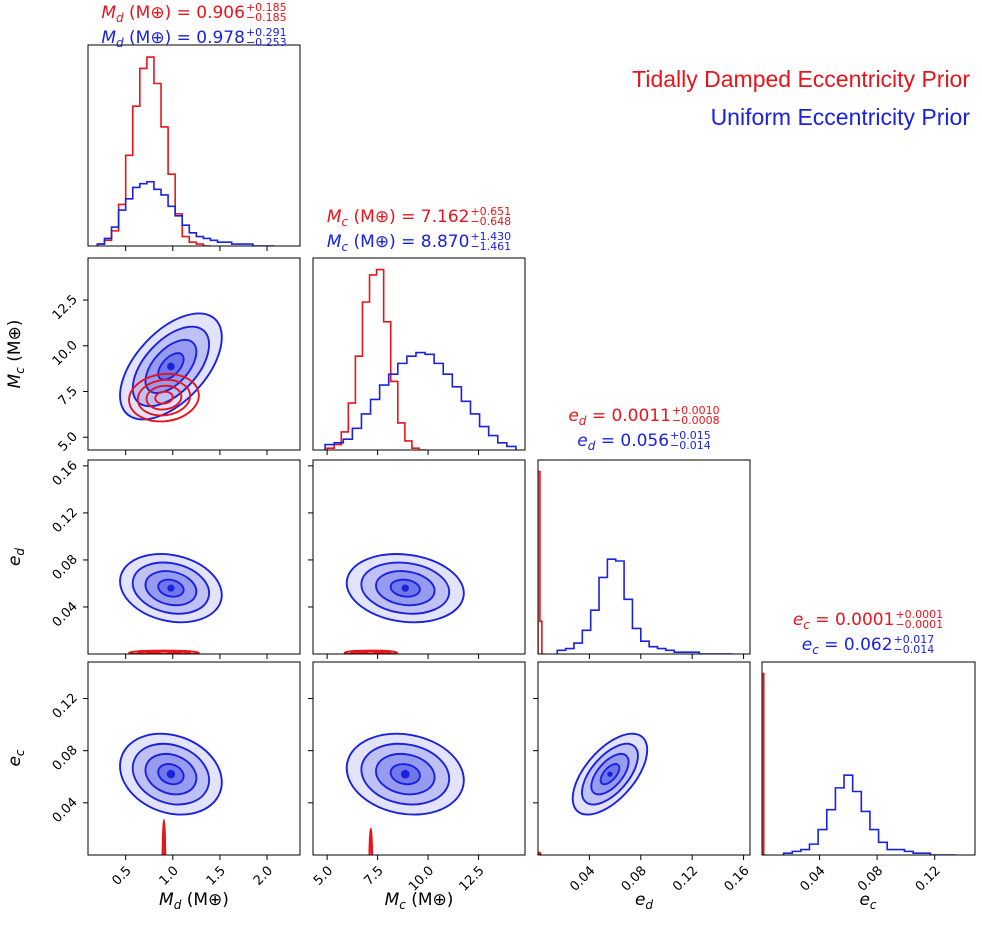 The image size is (982, 934). Describe the element at coordinates (153, 151) in the screenshot. I see `hist-Md-tidal` at that location.